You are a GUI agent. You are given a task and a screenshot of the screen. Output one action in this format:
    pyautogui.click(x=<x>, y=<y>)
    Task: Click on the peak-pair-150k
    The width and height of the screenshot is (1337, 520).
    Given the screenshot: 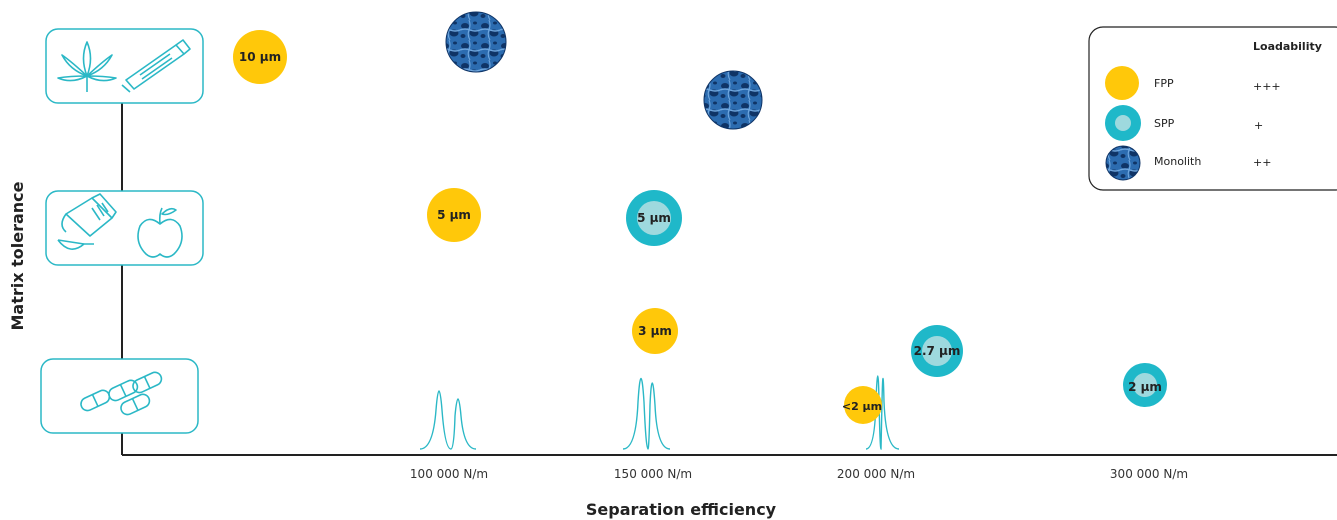 What is the action you would take?
    pyautogui.click(x=646, y=414)
    